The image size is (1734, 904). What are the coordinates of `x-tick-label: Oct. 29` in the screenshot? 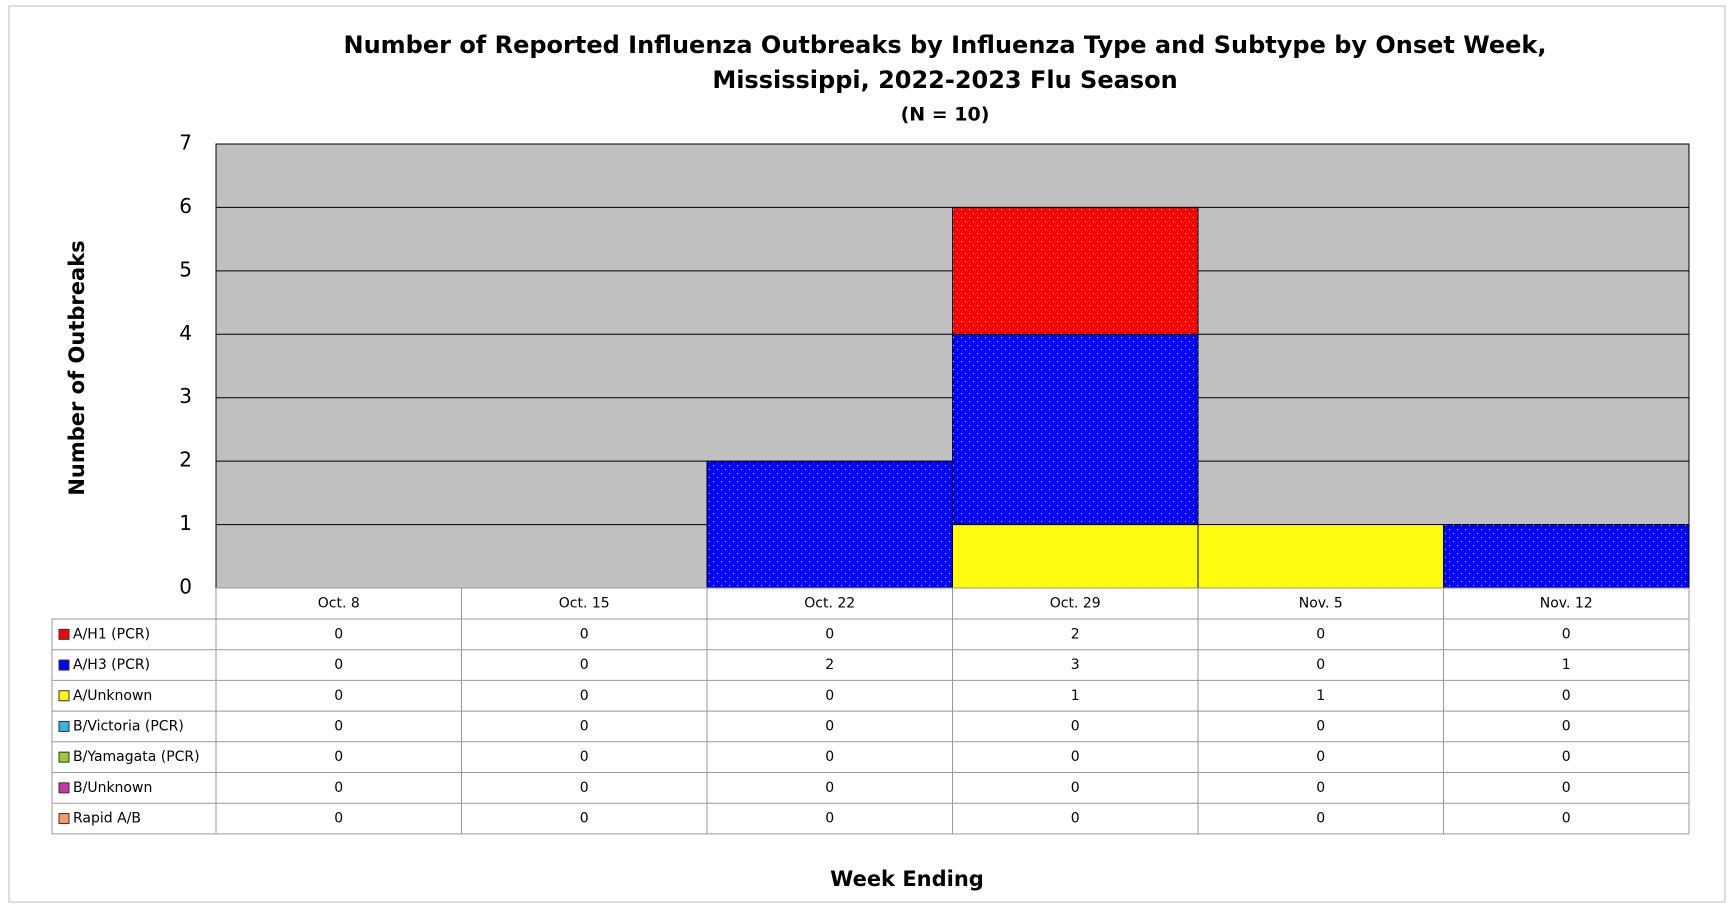 It's located at (1075, 604).